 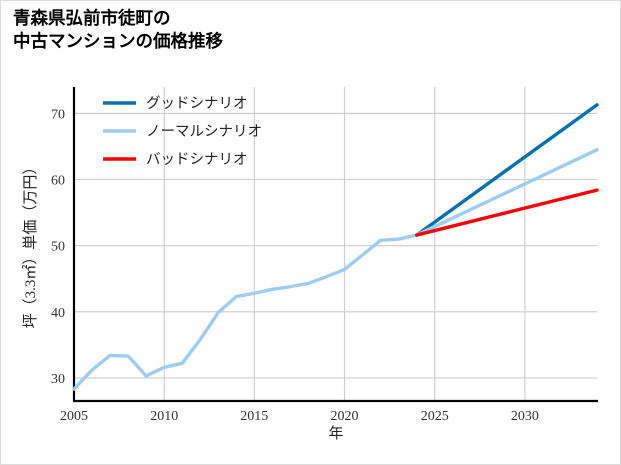 What do you see at coordinates (118, 30) in the screenshot?
I see `page-title: 青森県弘前市徒町の 中古マンションの価格推移` at bounding box center [118, 30].